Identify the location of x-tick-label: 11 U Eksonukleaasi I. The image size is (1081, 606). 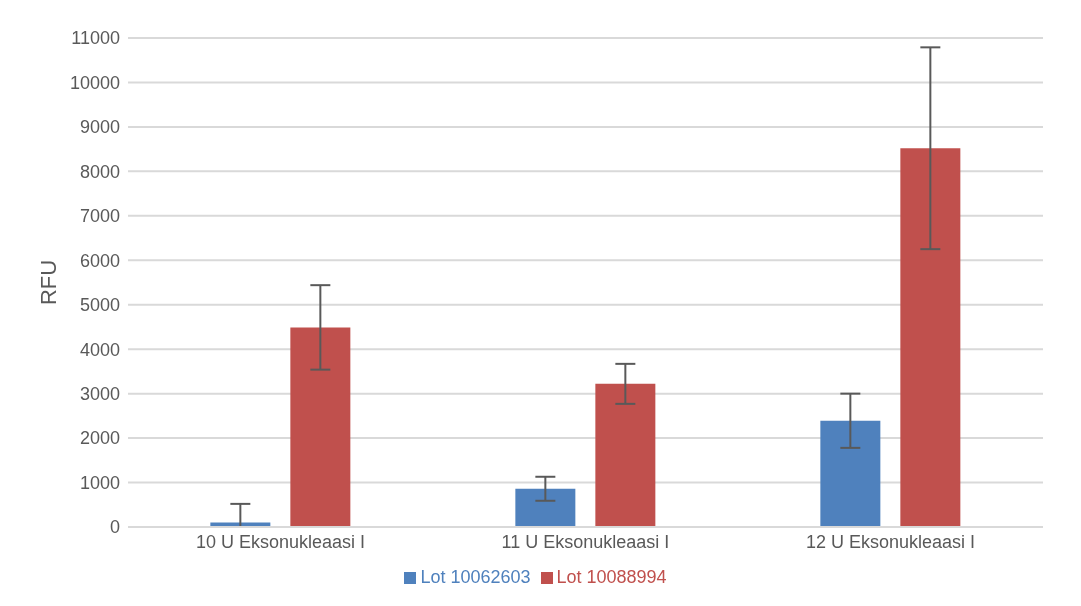
(585, 541).